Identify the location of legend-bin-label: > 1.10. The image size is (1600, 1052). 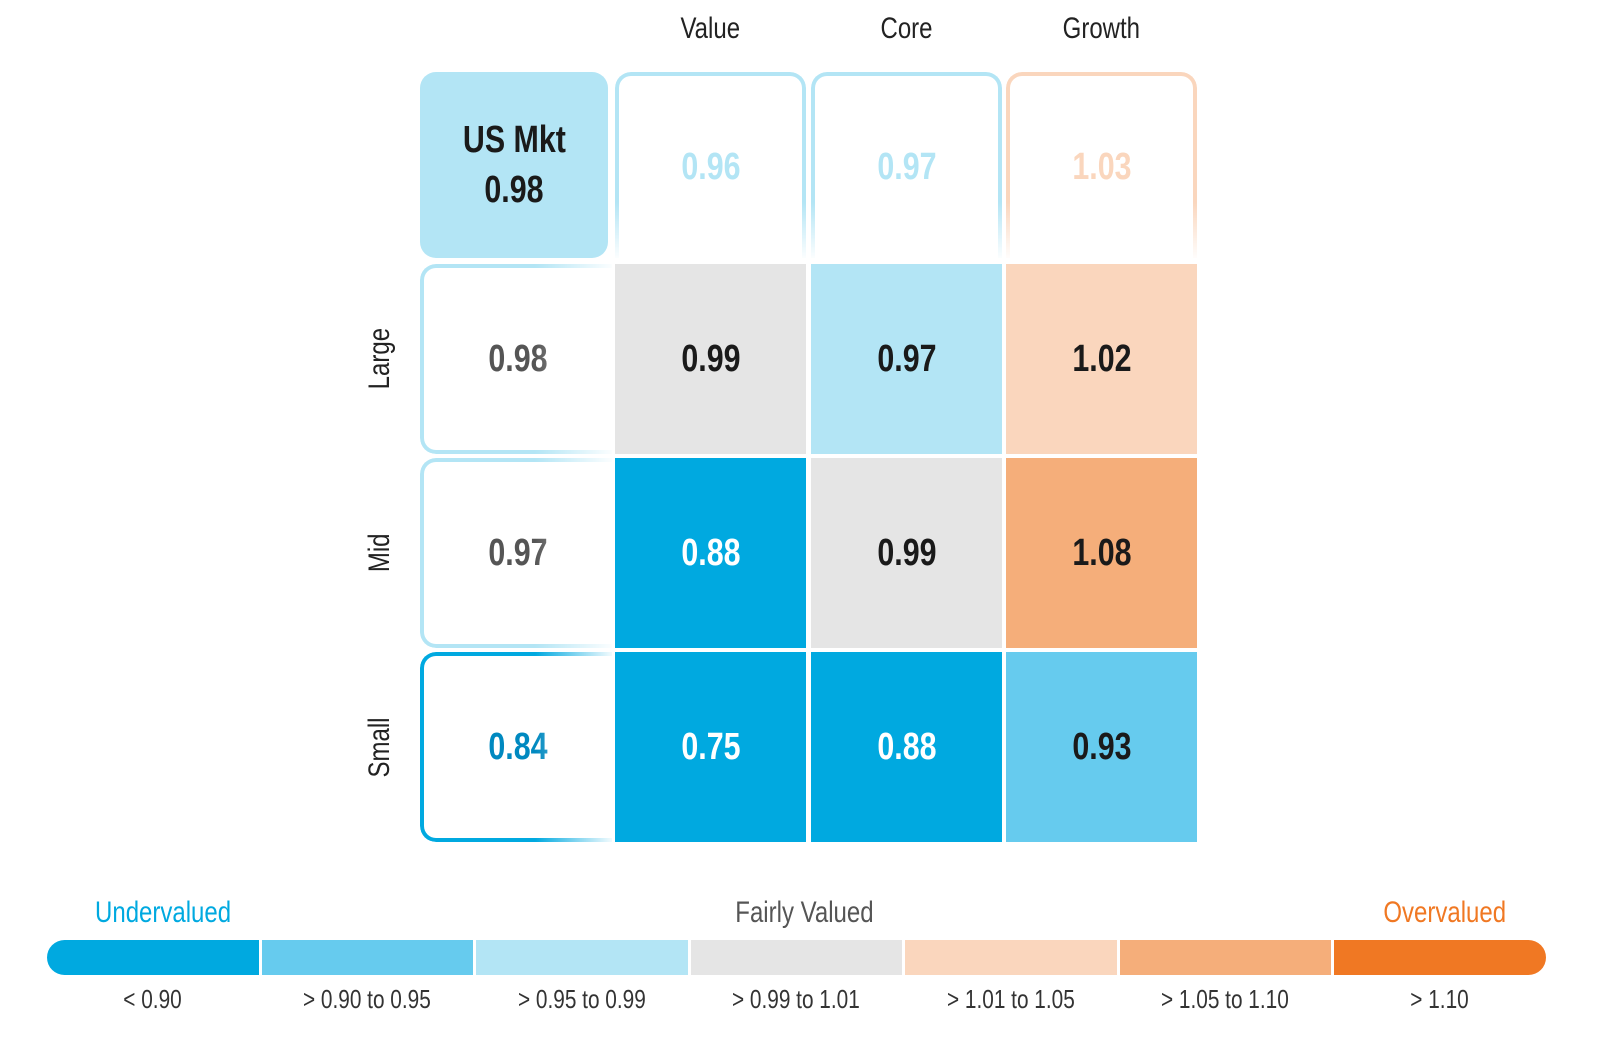
(1440, 999).